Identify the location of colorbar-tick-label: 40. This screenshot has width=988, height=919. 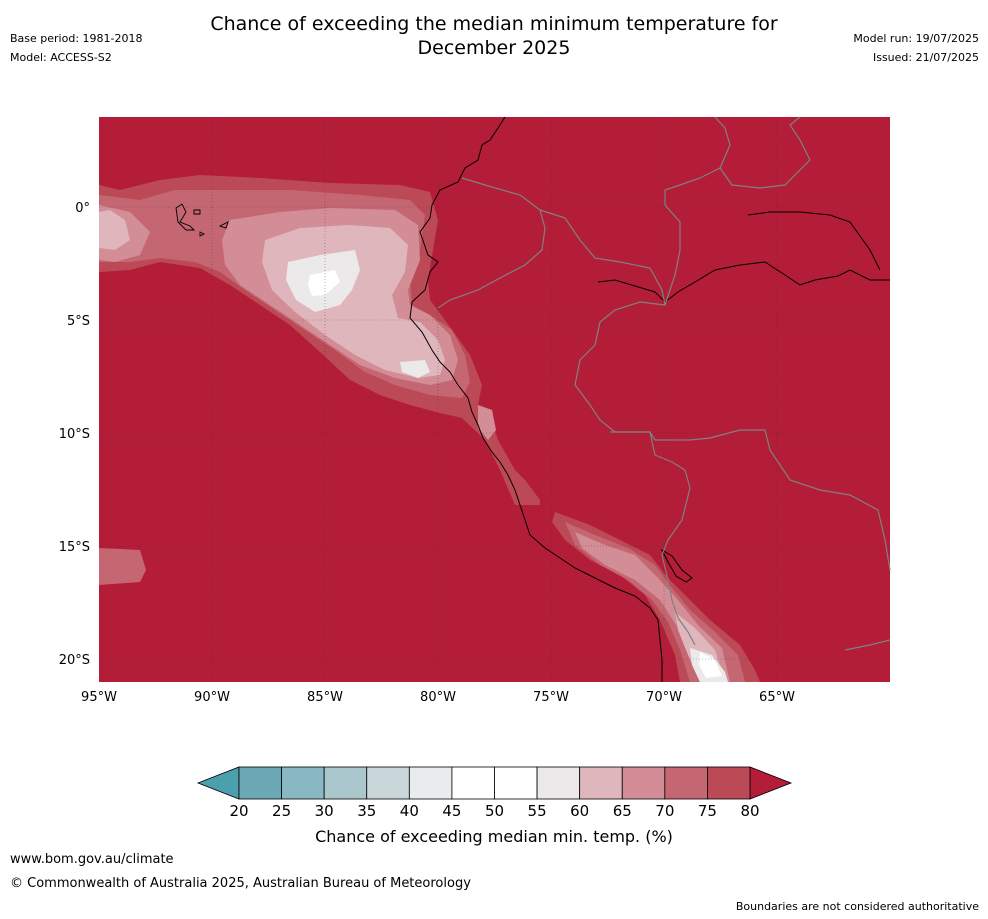
(409, 811).